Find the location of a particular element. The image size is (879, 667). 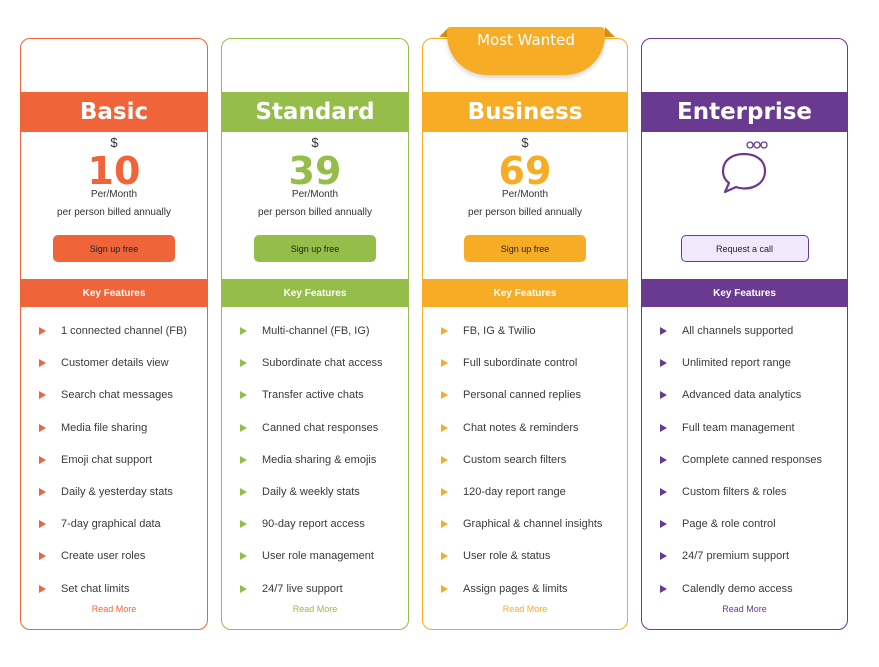

feature-label: Search chat messages is located at coordinates (117, 395).